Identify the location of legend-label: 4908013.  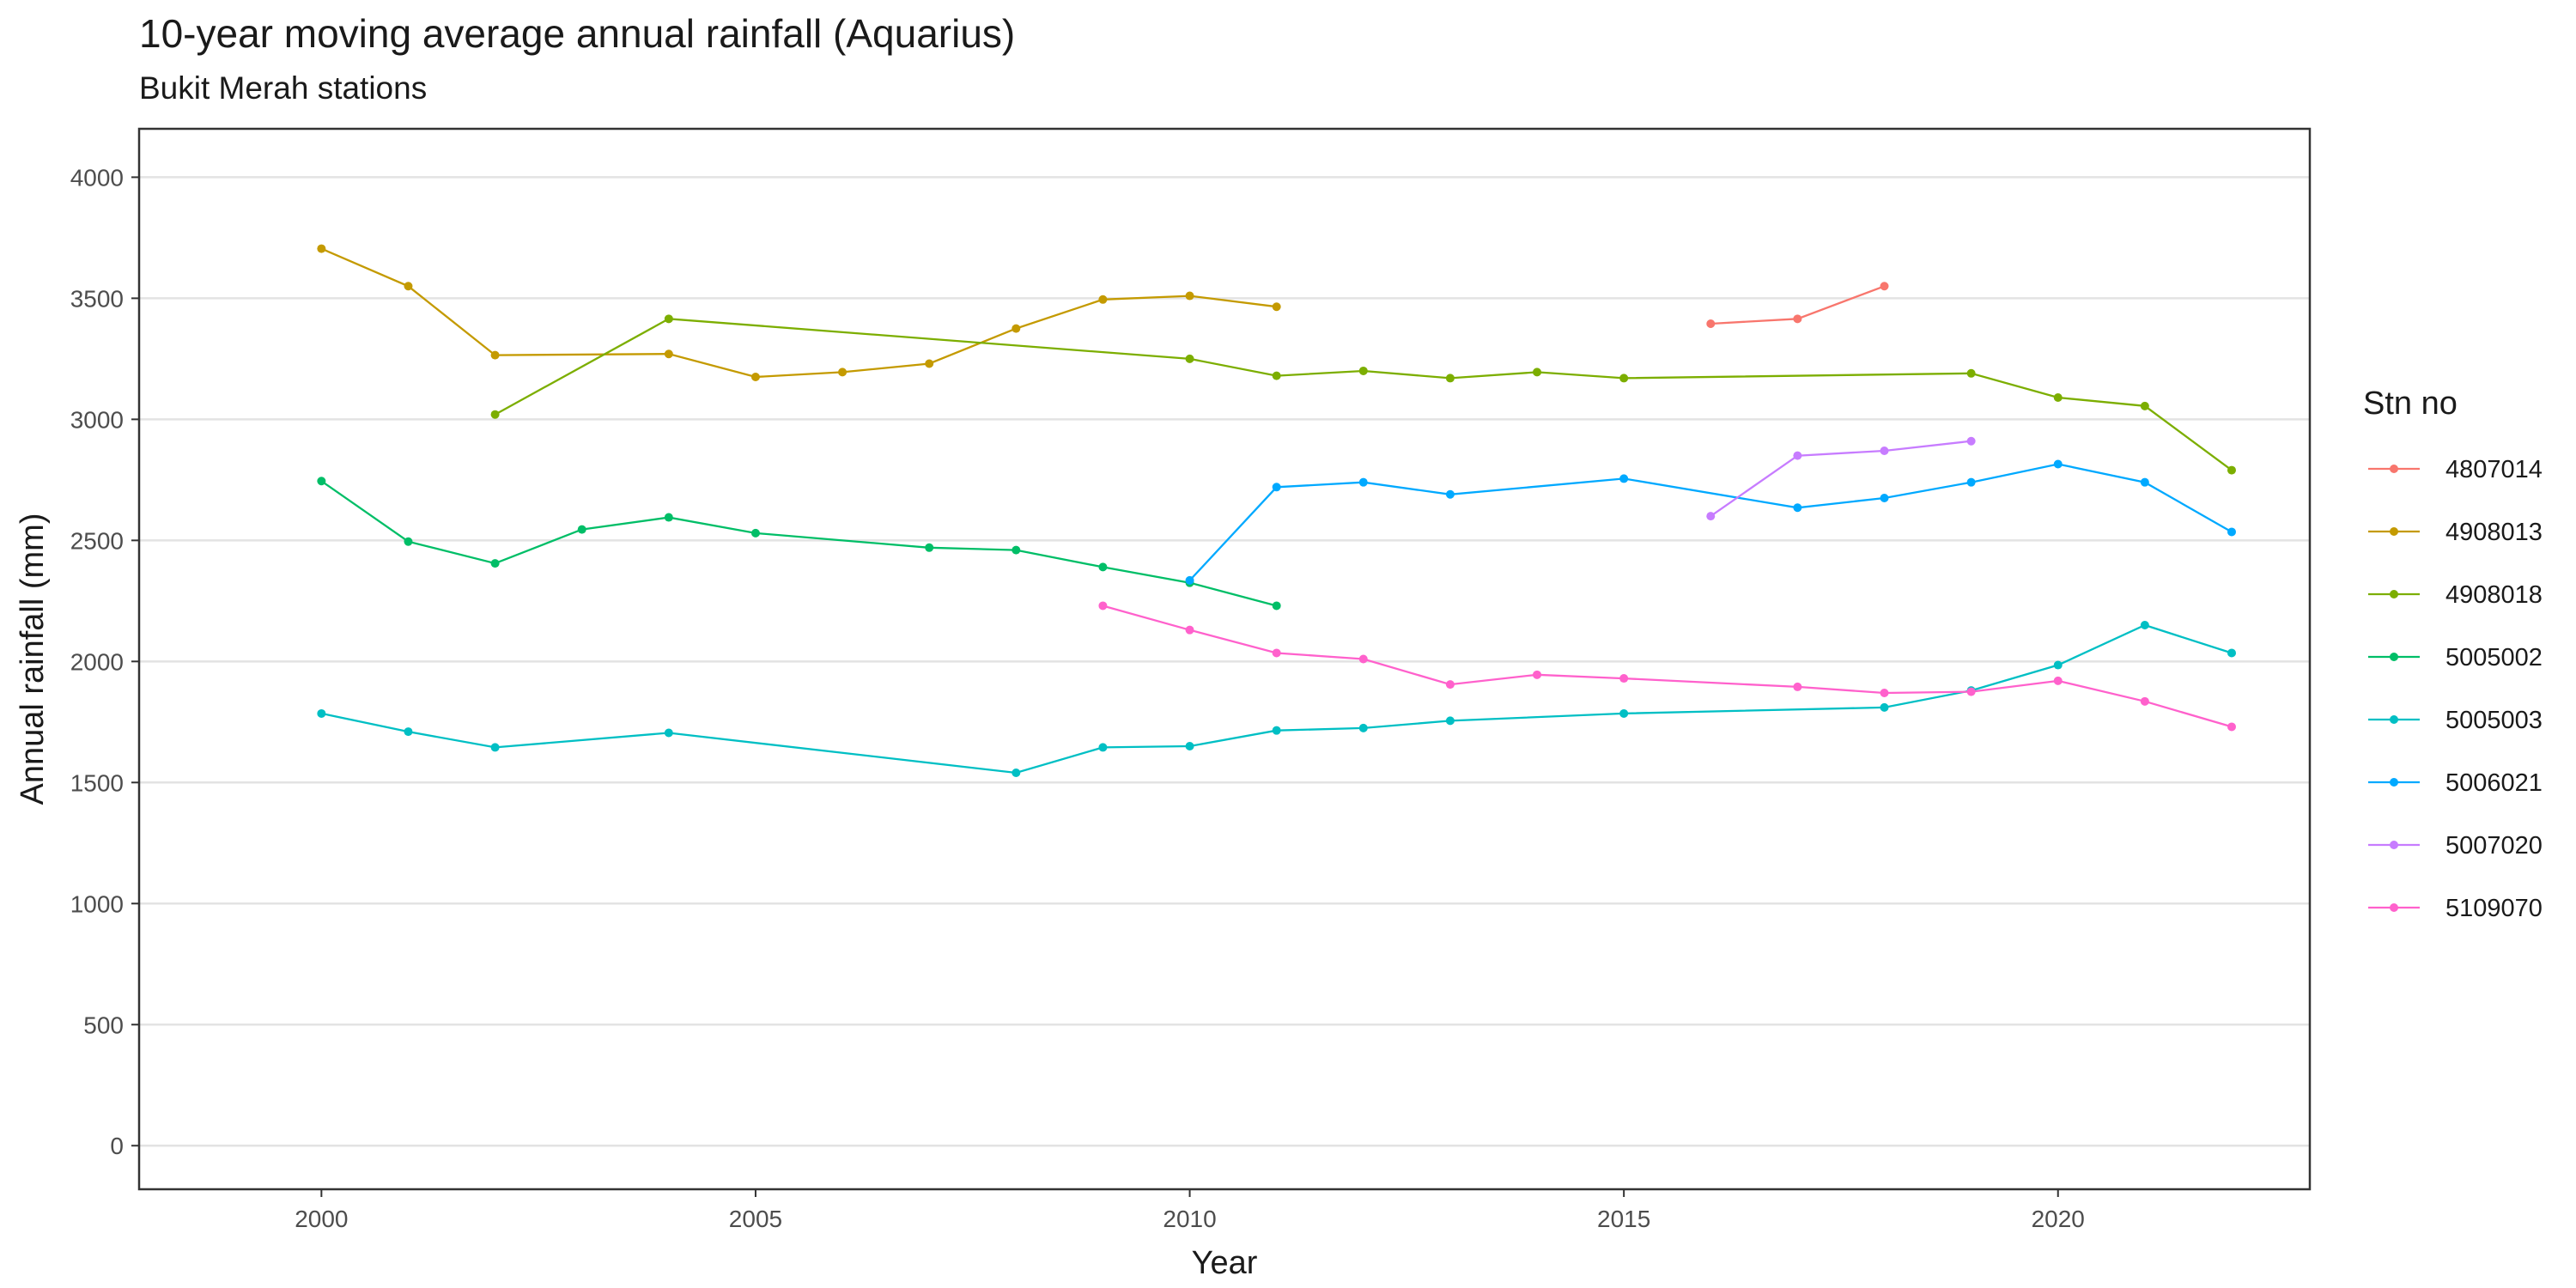
(2494, 532).